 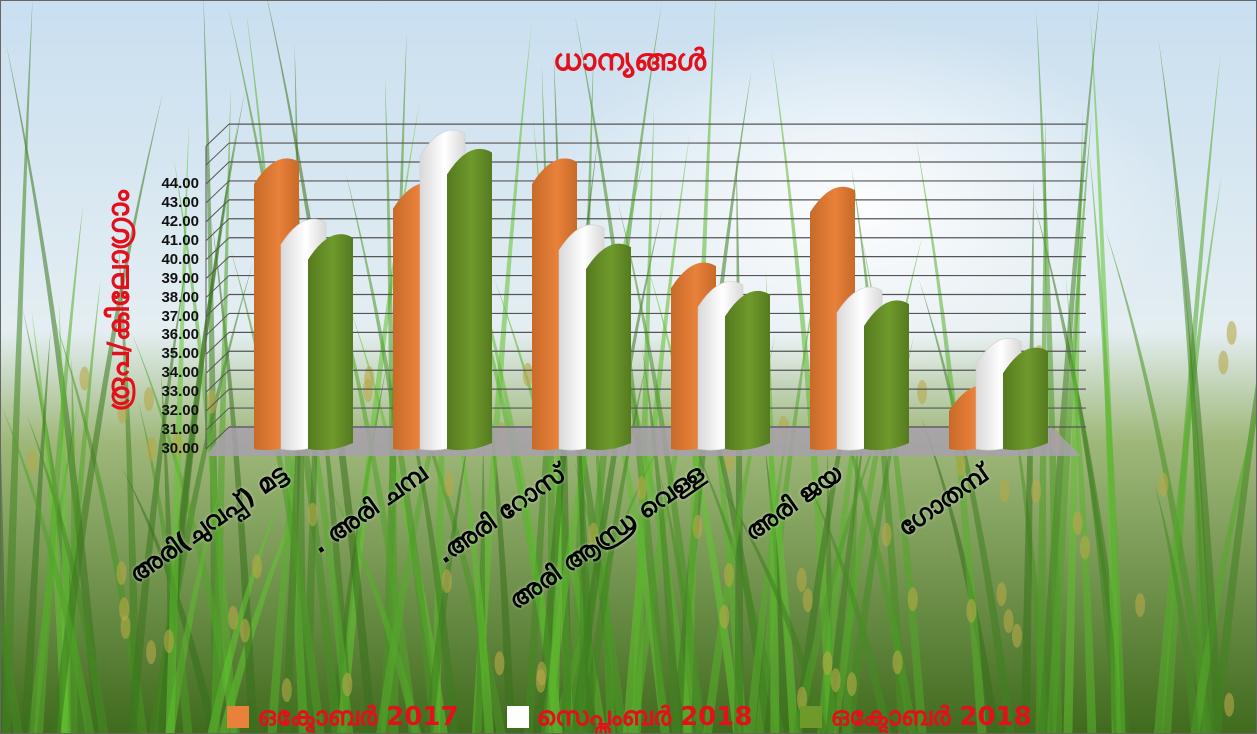 What do you see at coordinates (180, 316) in the screenshot?
I see `y-tick-label: 37.00` at bounding box center [180, 316].